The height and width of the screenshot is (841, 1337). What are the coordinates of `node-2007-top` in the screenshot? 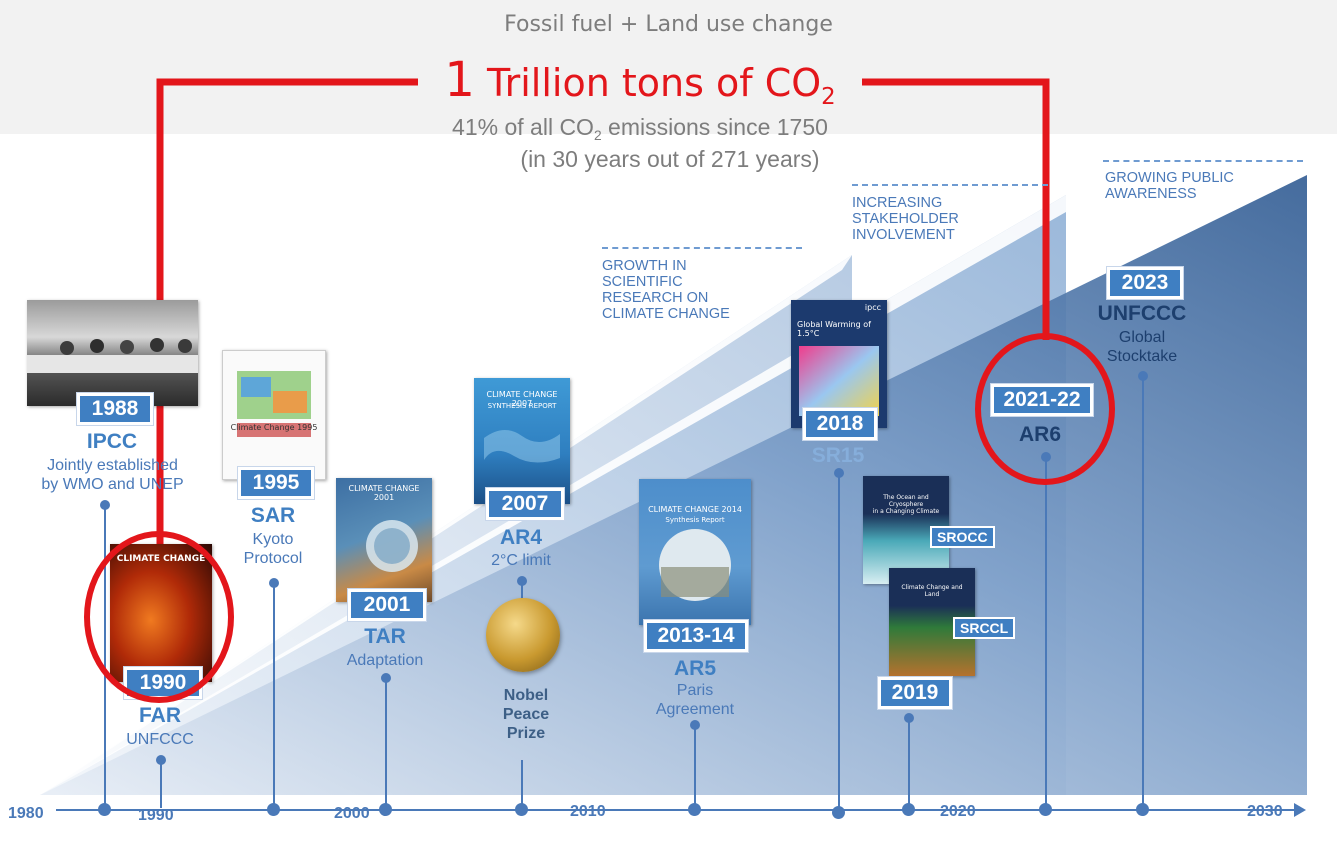 It's located at (522, 581).